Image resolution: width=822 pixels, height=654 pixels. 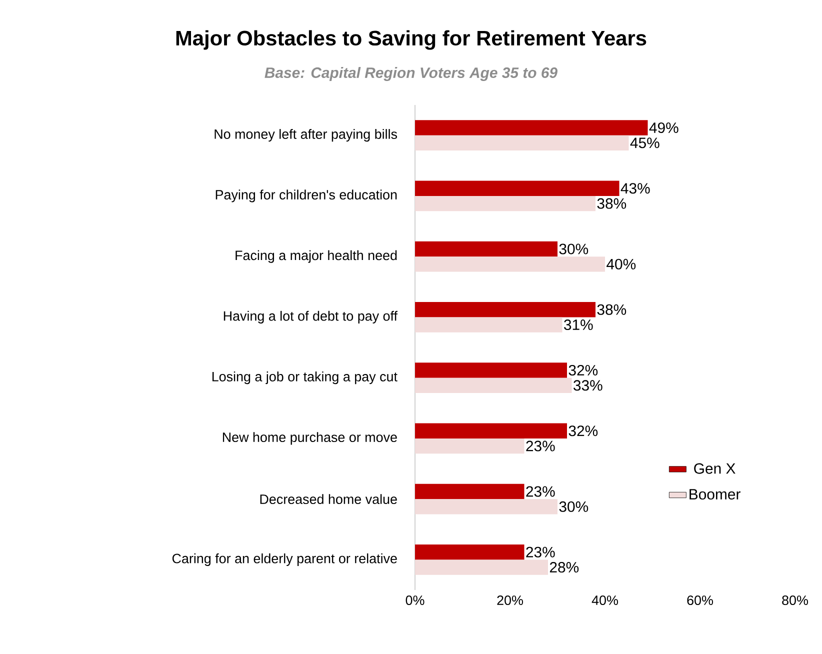 I want to click on data-label: 40%, so click(x=621, y=264).